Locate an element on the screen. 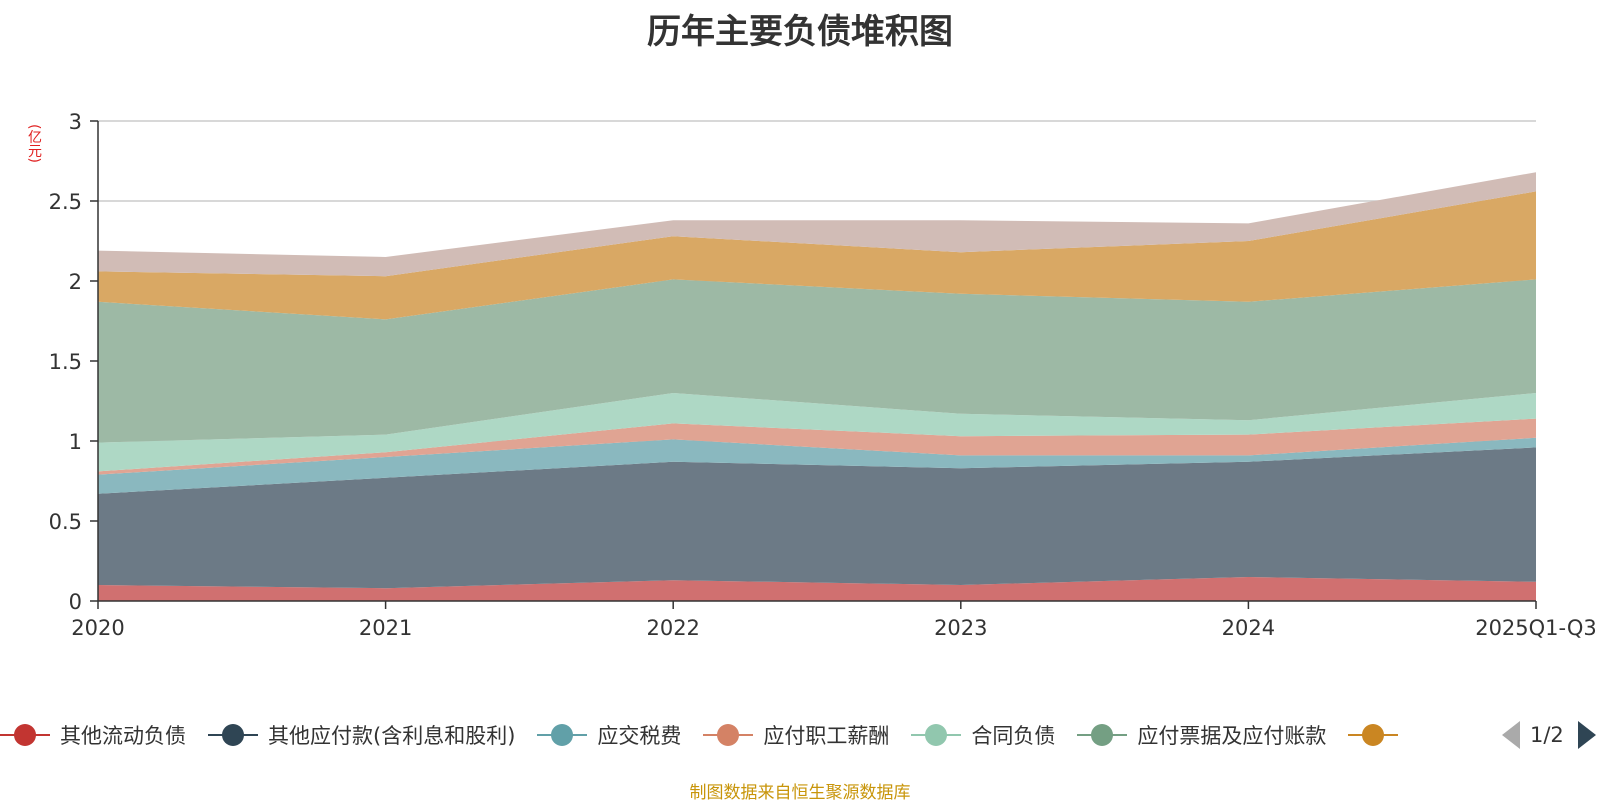 The height and width of the screenshot is (803, 1600). legend-item: 应付职工薪酬 is located at coordinates (796, 735).